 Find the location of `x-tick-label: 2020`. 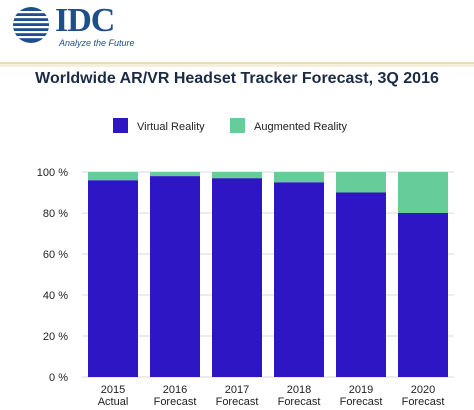

x-tick-label: 2020 is located at coordinates (423, 390).